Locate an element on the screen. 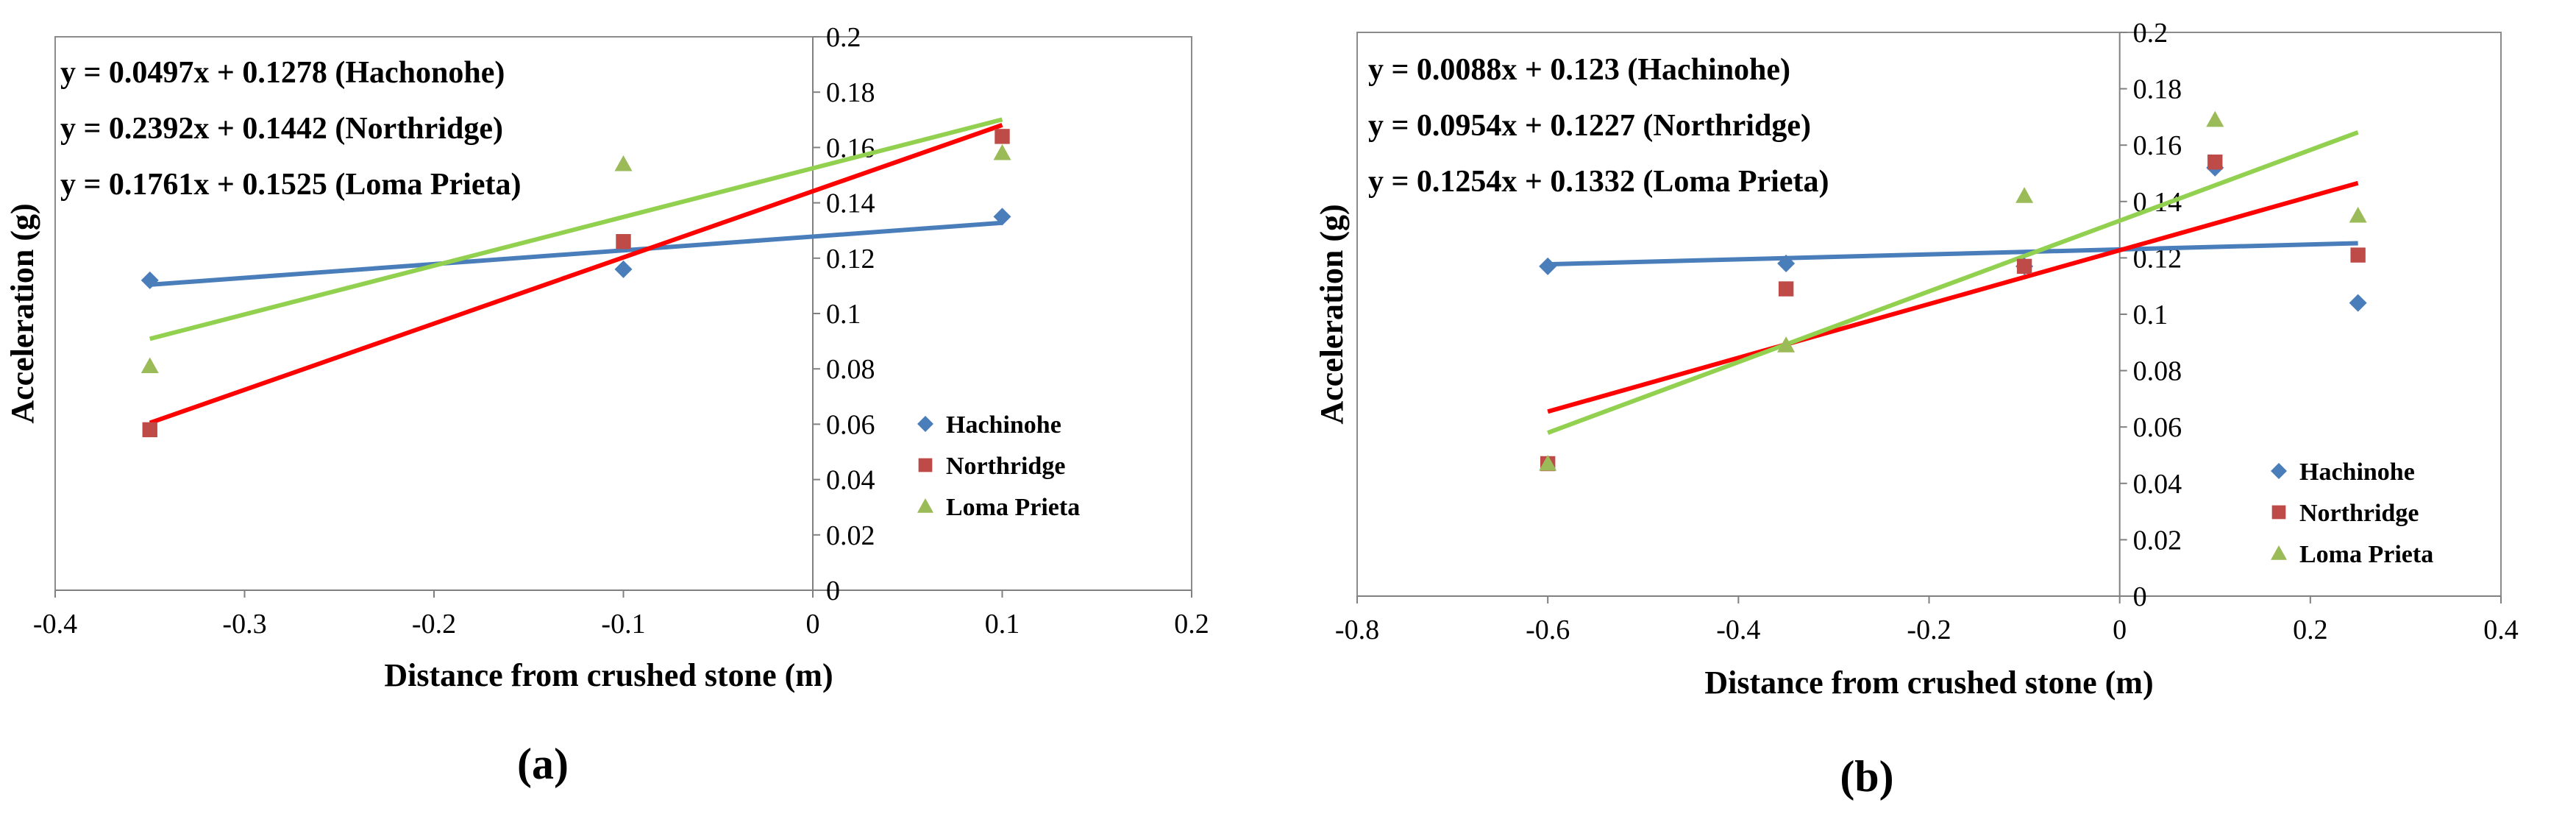  panel-label: (a) is located at coordinates (543, 764).